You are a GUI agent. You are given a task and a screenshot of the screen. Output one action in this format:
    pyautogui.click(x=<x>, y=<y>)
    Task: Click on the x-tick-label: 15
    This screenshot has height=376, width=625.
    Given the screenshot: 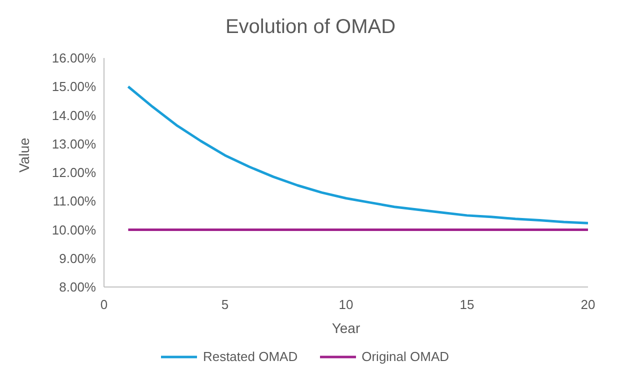 What is the action you would take?
    pyautogui.click(x=467, y=304)
    